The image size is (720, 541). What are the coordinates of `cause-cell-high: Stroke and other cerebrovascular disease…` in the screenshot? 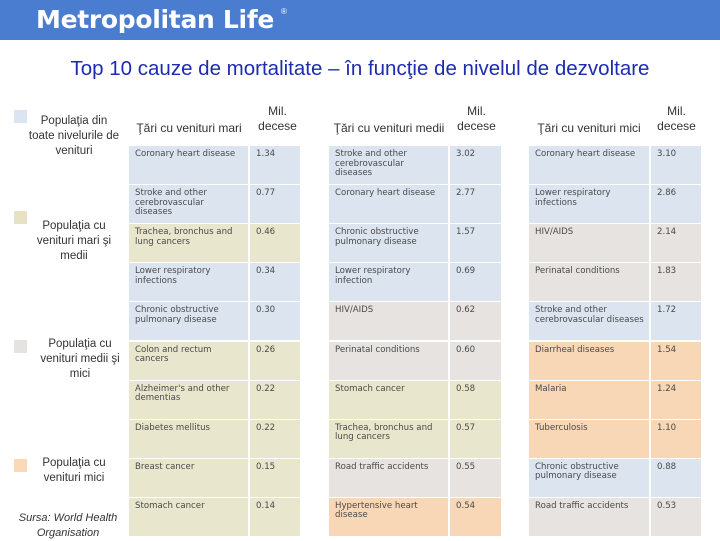 It's located at (188, 204).